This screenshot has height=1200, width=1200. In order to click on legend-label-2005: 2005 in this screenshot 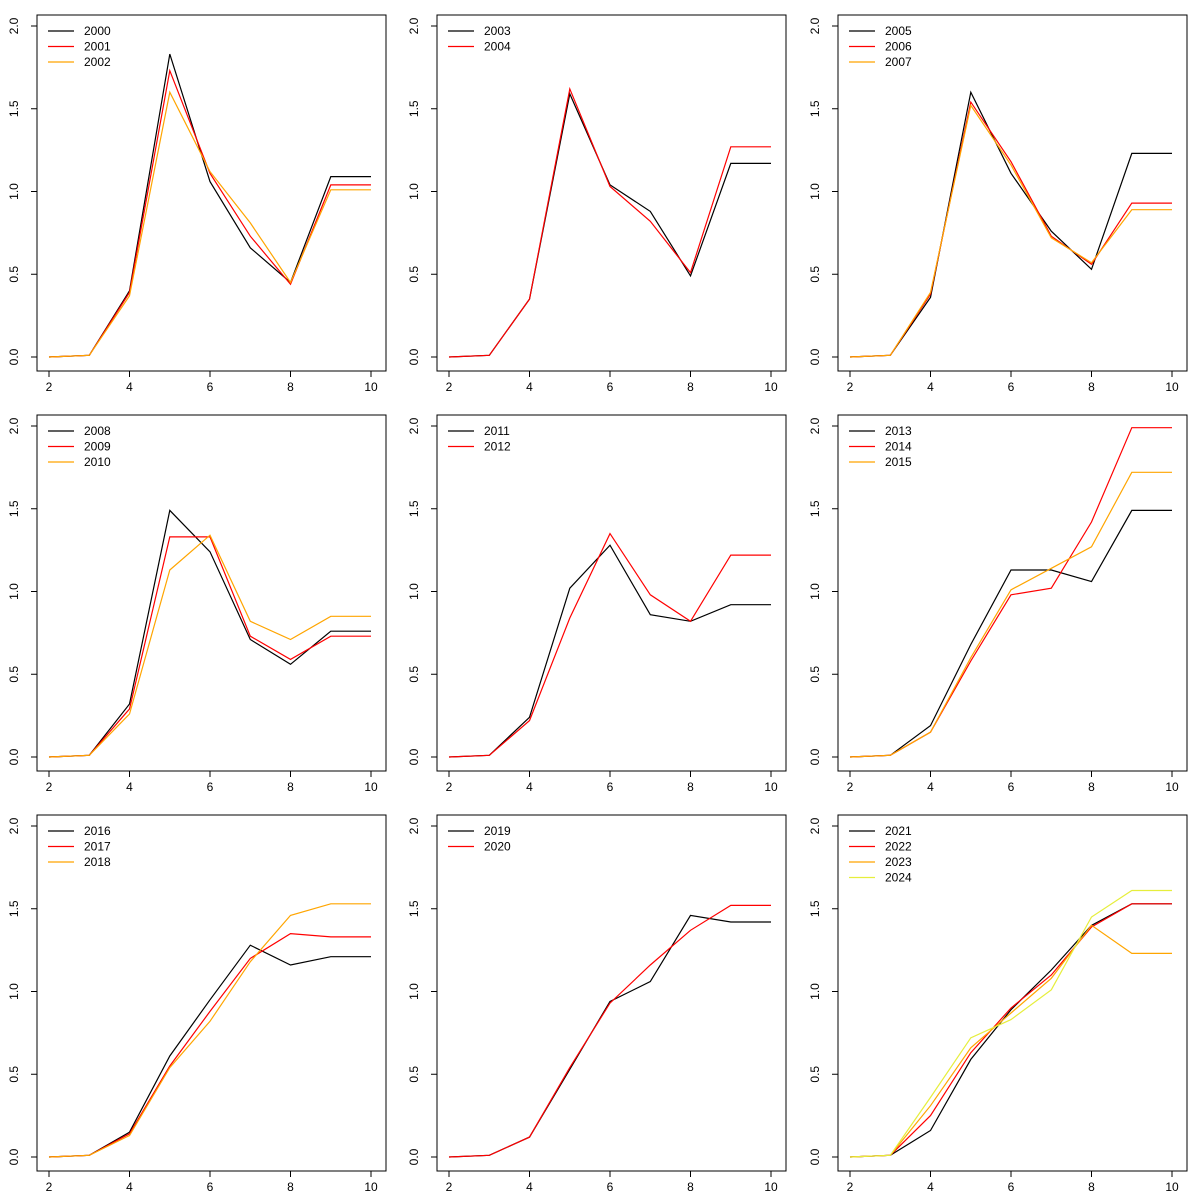, I will do `click(898, 31)`.